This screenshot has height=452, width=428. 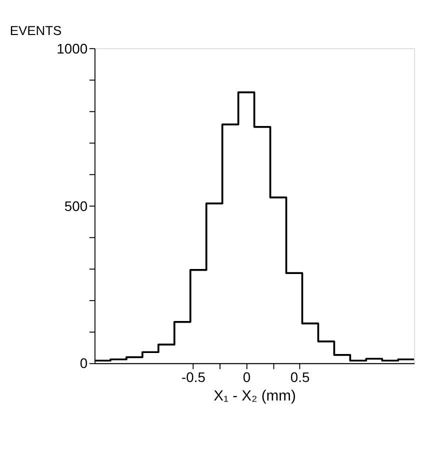 What do you see at coordinates (300, 377) in the screenshot?
I see `x-tick-label: 0.5` at bounding box center [300, 377].